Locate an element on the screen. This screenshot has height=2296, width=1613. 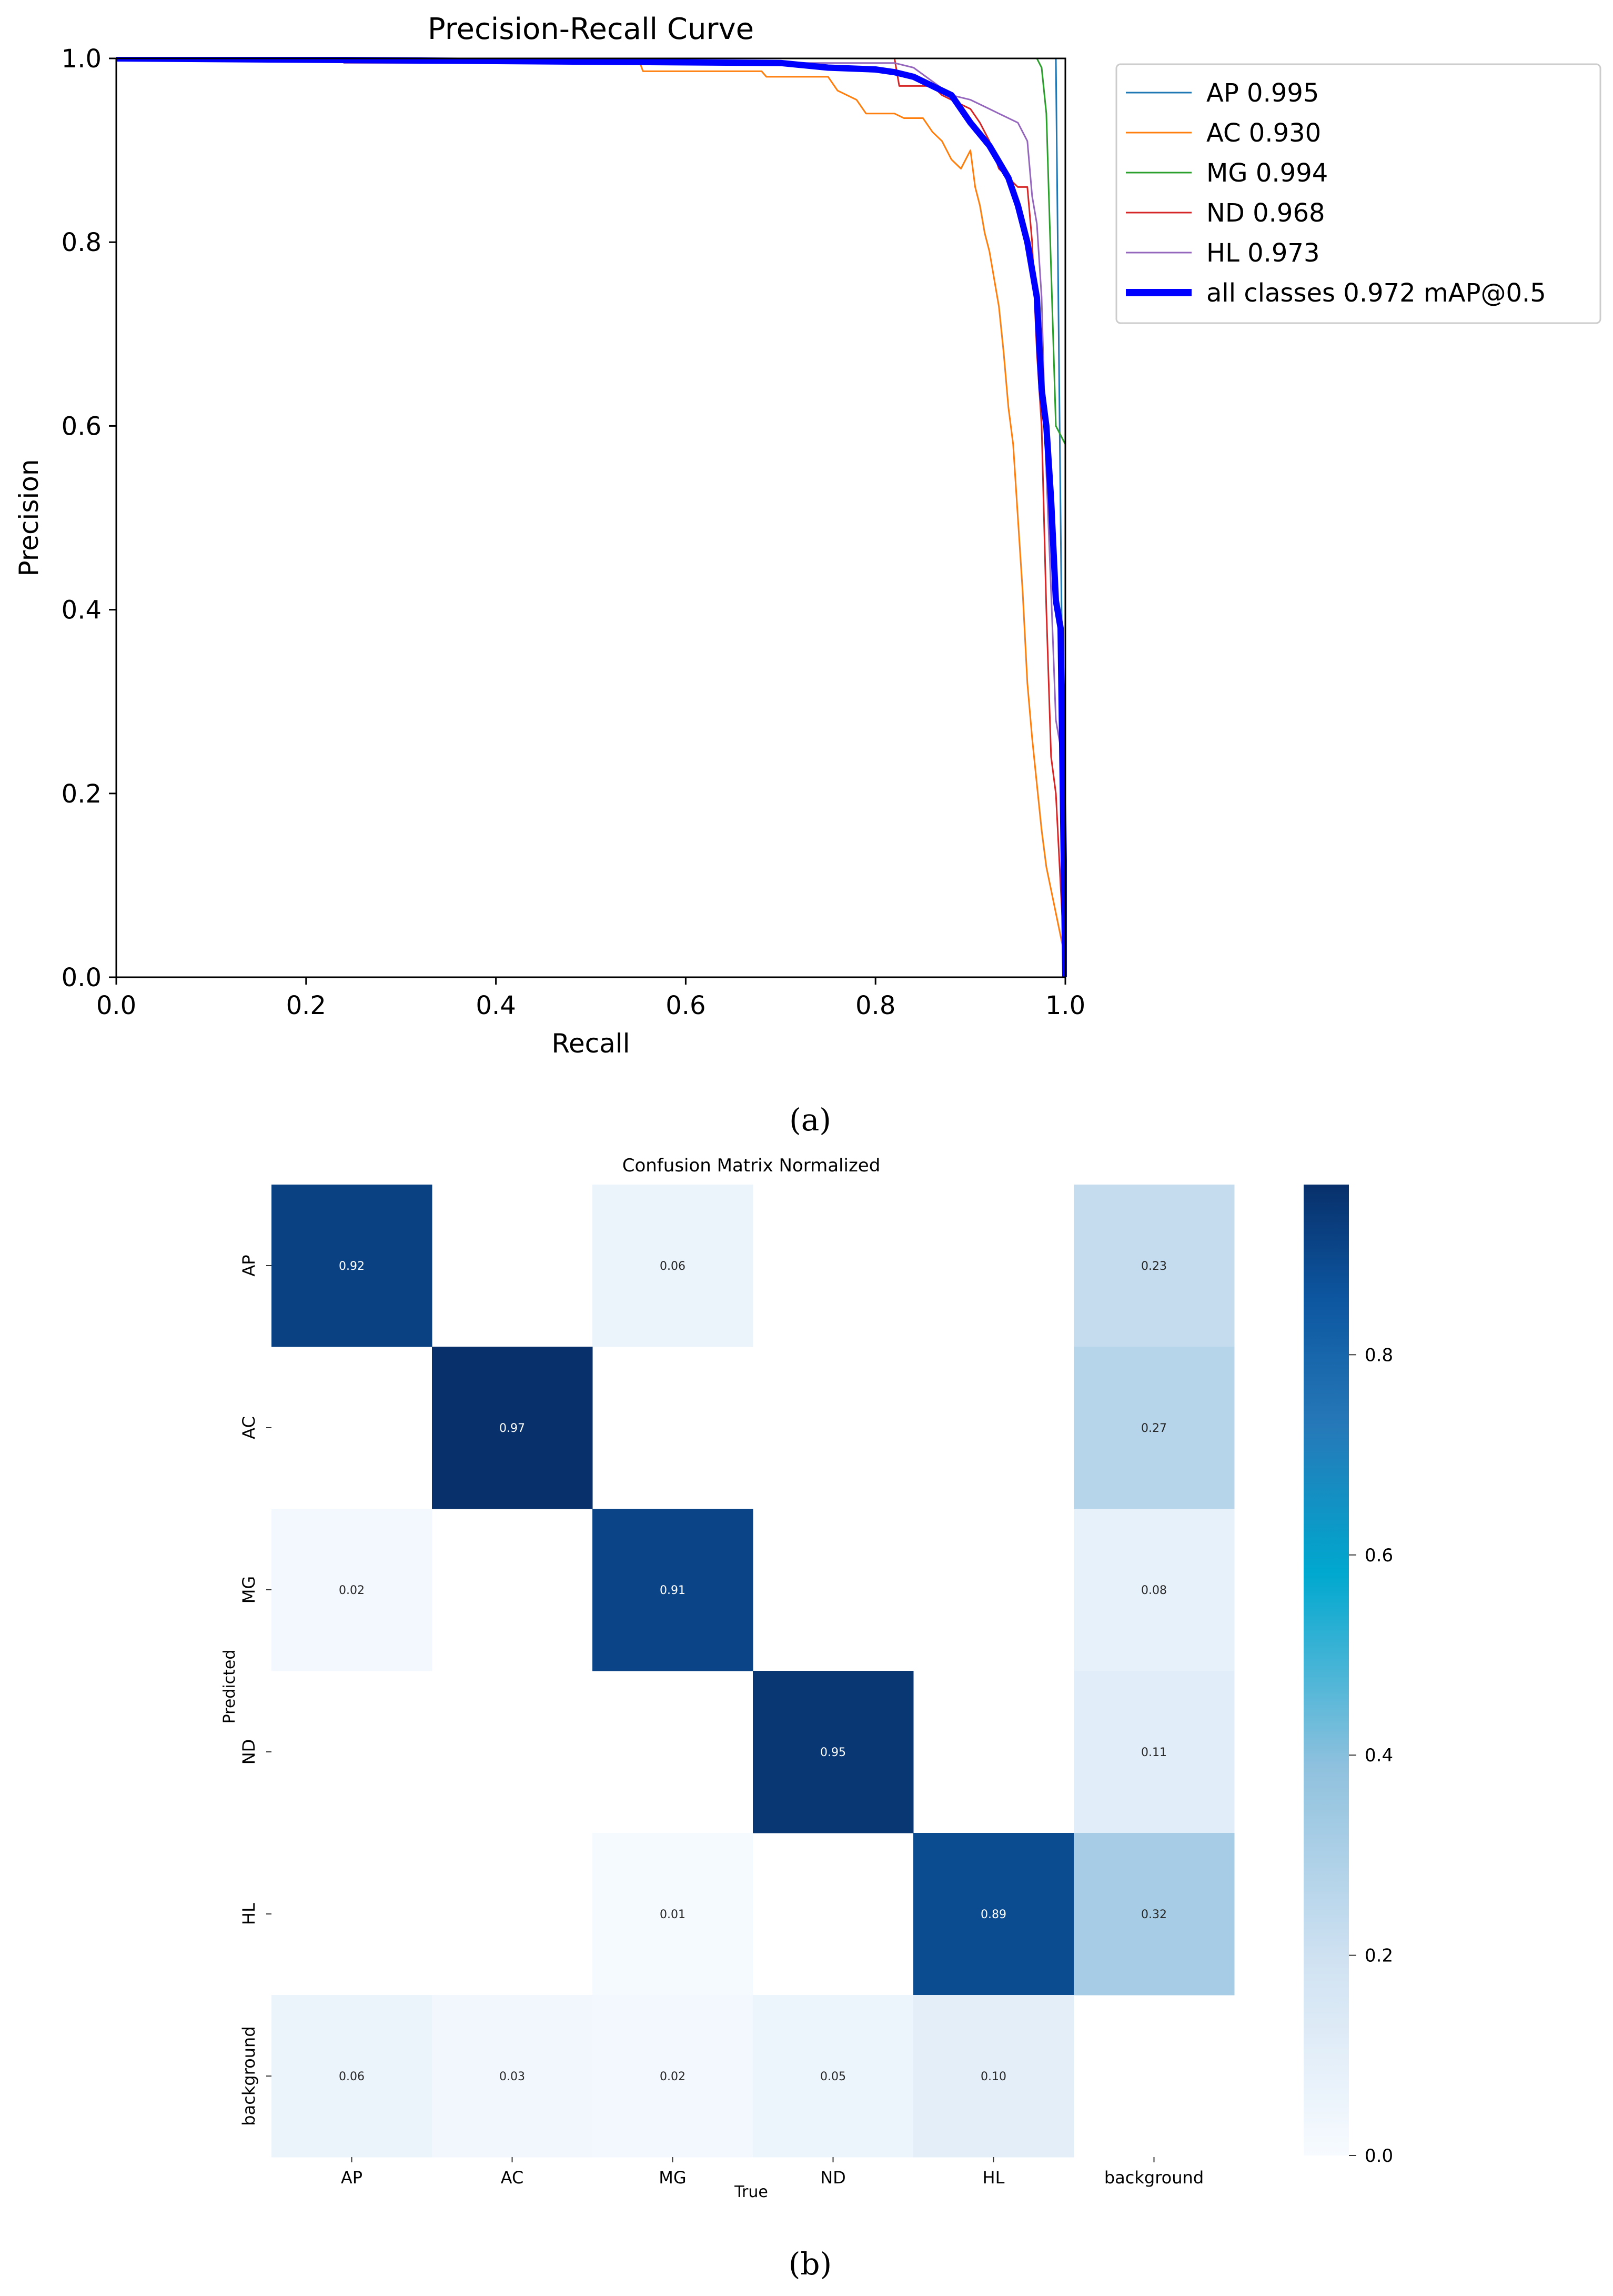
cm-cell-value: 0.95 is located at coordinates (833, 1752).